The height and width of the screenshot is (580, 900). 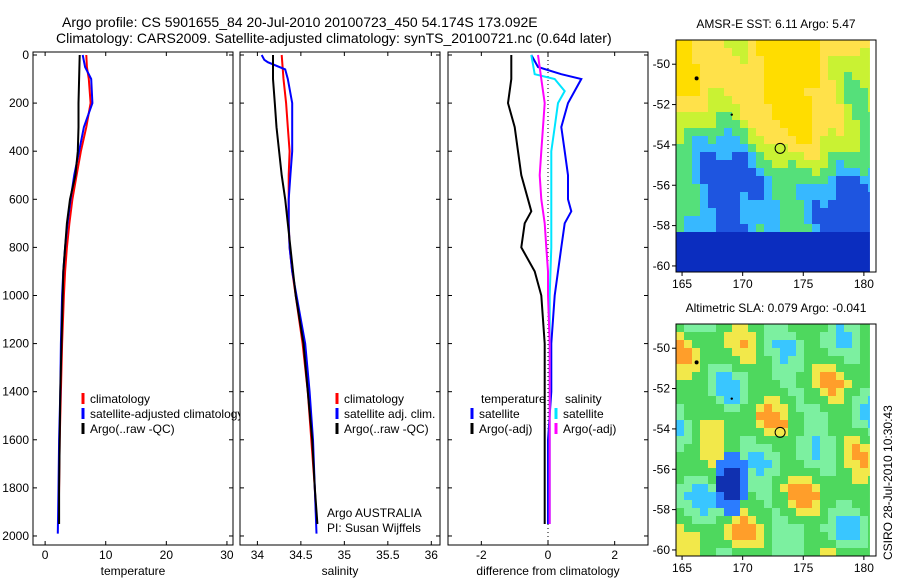 What do you see at coordinates (374, 399) in the screenshot?
I see `legend-entry: climatology` at bounding box center [374, 399].